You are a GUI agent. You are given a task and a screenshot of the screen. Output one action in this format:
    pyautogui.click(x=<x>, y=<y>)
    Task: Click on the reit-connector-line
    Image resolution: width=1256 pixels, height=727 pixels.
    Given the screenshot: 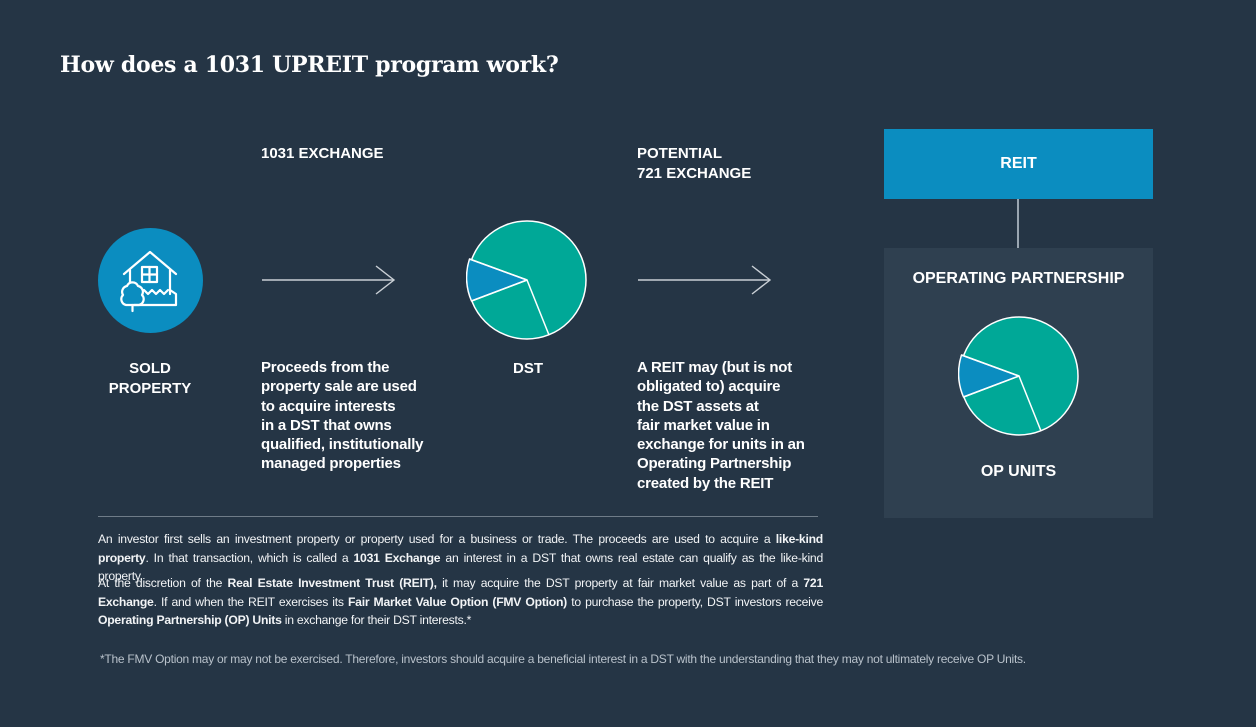 What is the action you would take?
    pyautogui.click(x=1018, y=223)
    